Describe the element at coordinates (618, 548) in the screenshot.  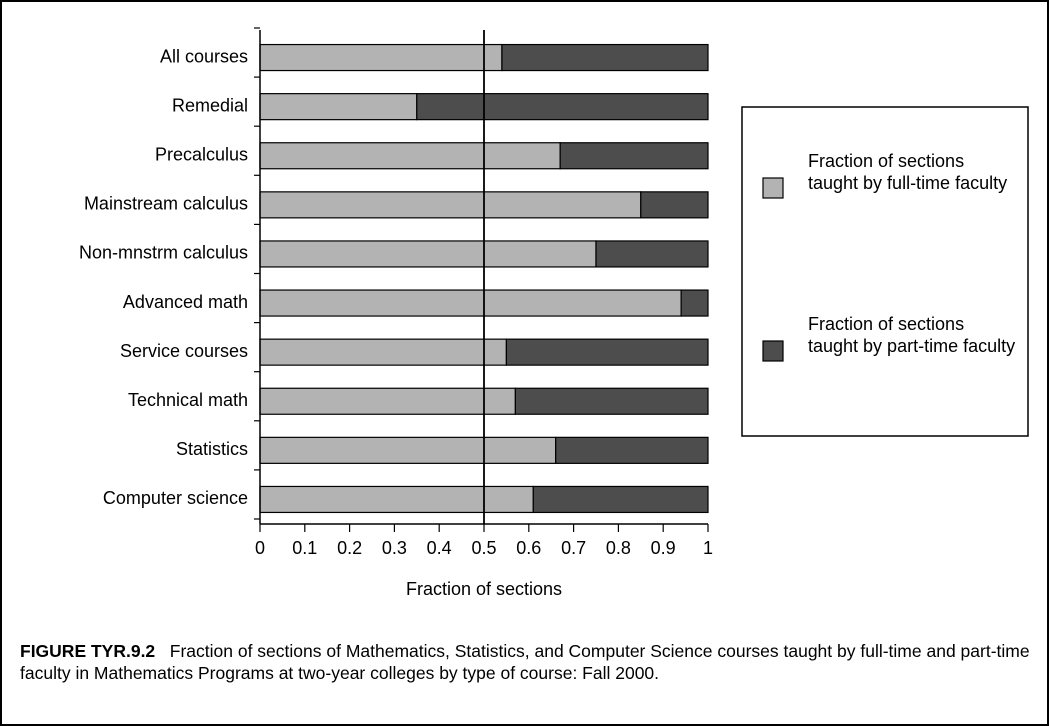
I see `x-tick-label: 0.8` at that location.